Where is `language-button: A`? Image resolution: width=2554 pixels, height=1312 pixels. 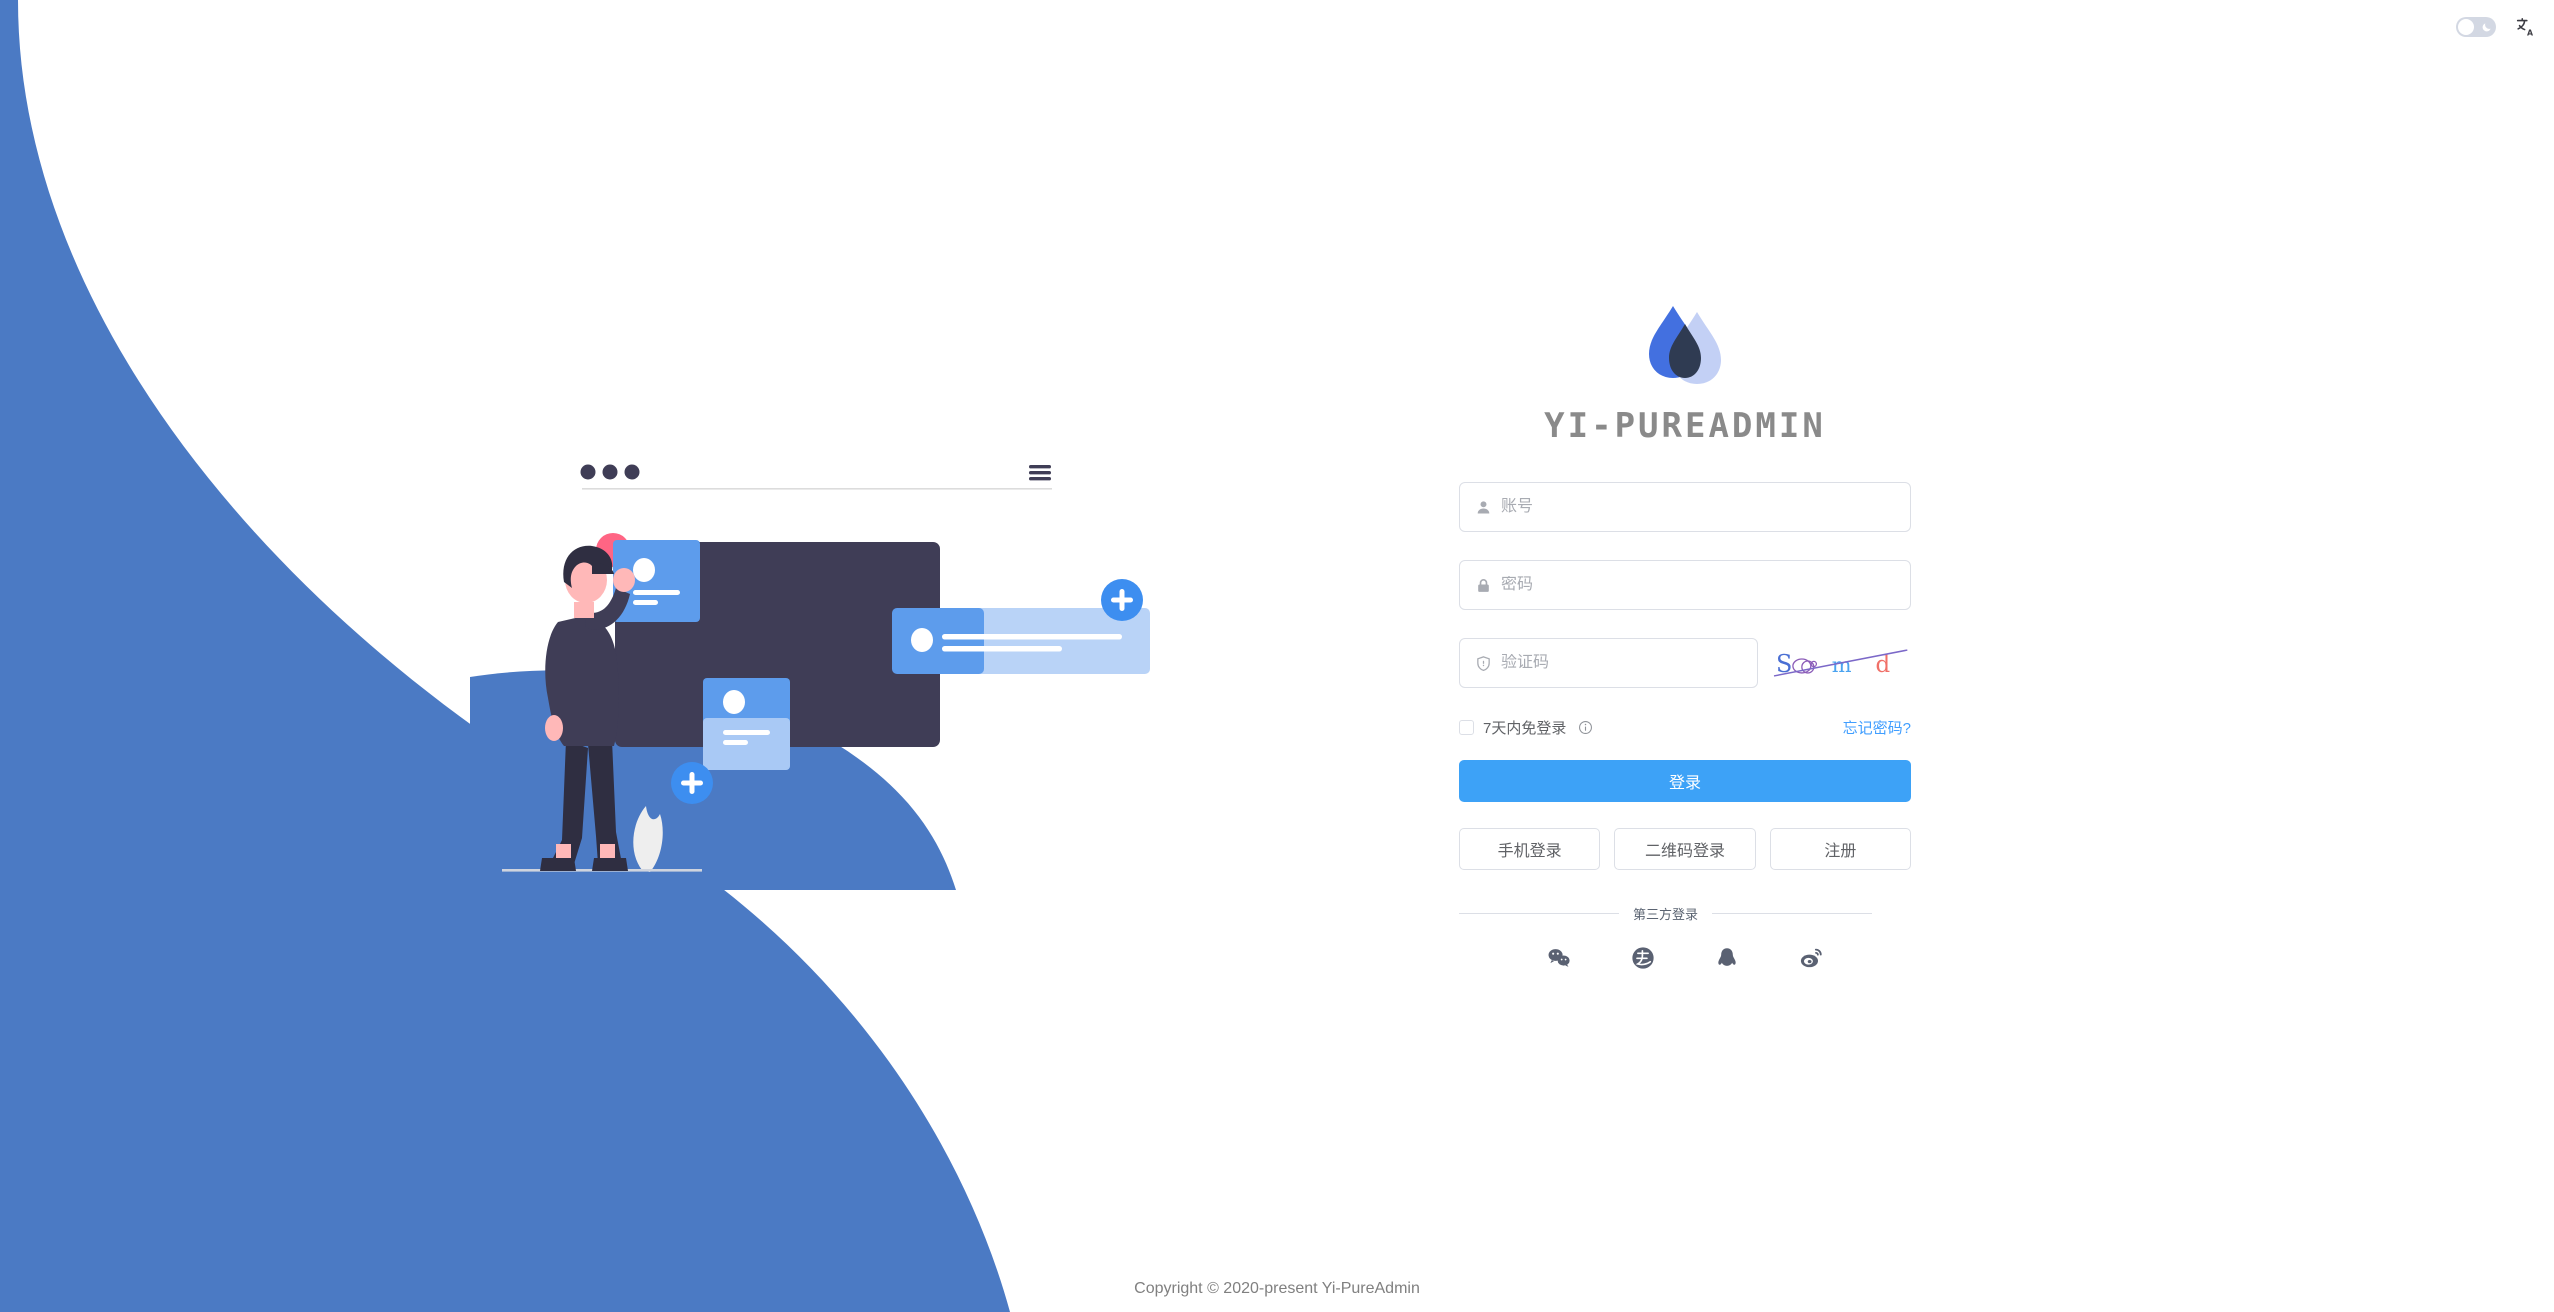 language-button: A is located at coordinates (2525, 27).